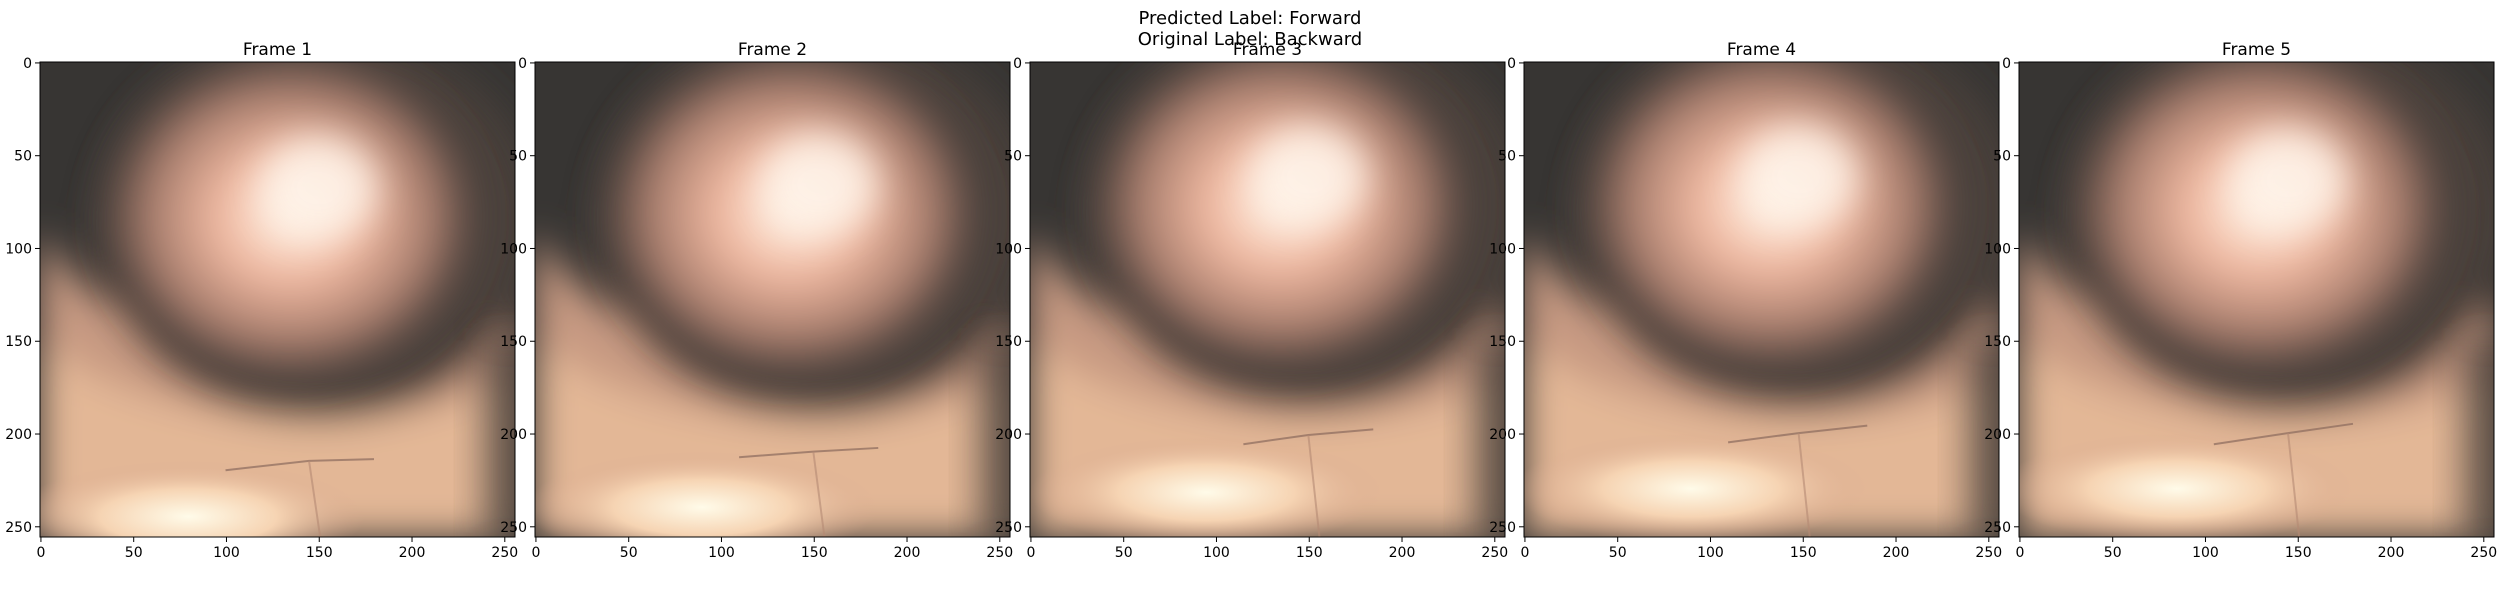 This screenshot has width=2500, height=600. Describe the element at coordinates (2256, 50) in the screenshot. I see `frame-title: Frame 5` at that location.